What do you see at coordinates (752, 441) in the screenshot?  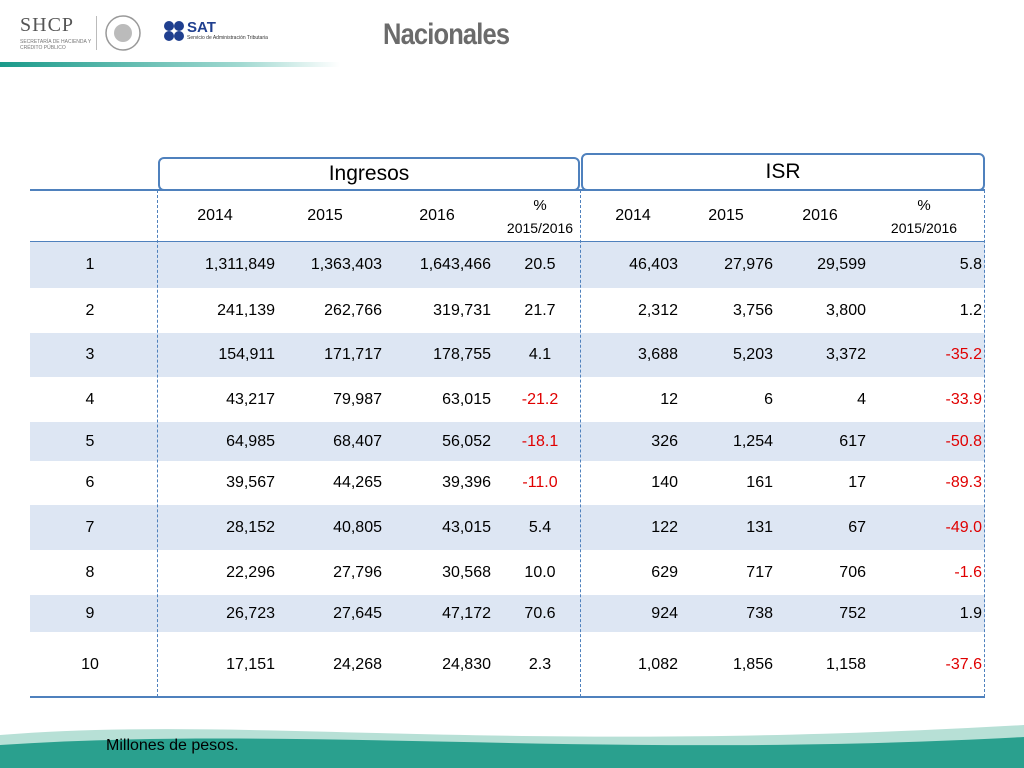 I see `cell-value: 1,254` at bounding box center [752, 441].